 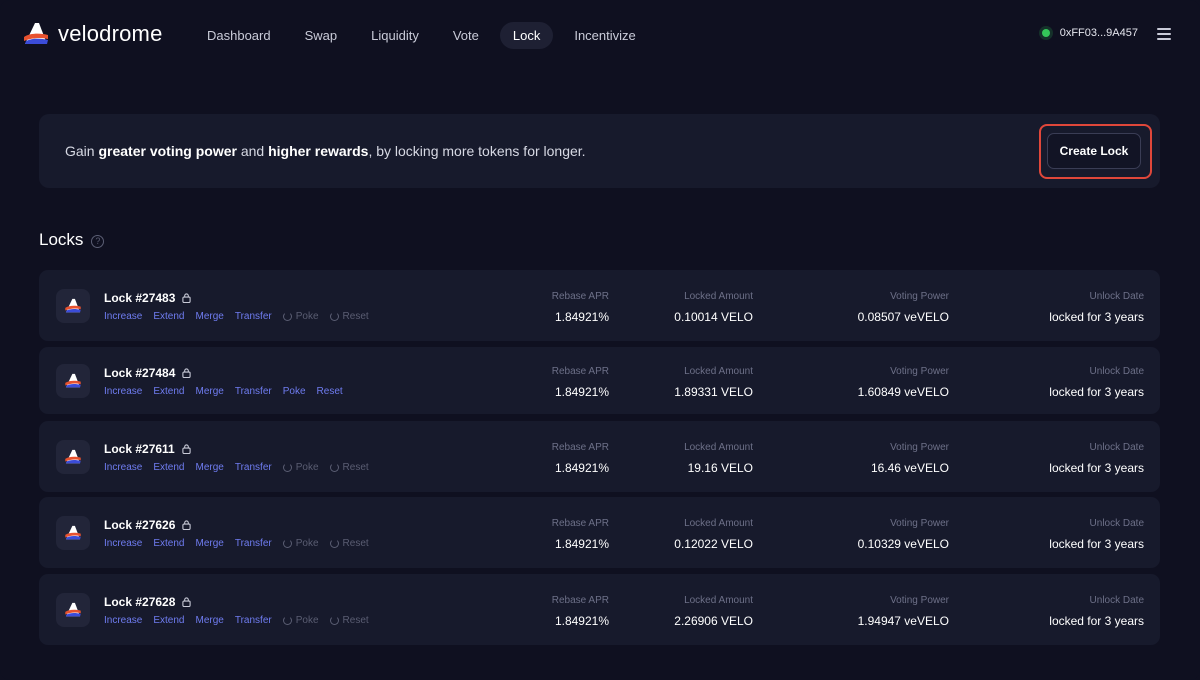 I want to click on lock-id: Lock #27484, so click(x=140, y=373).